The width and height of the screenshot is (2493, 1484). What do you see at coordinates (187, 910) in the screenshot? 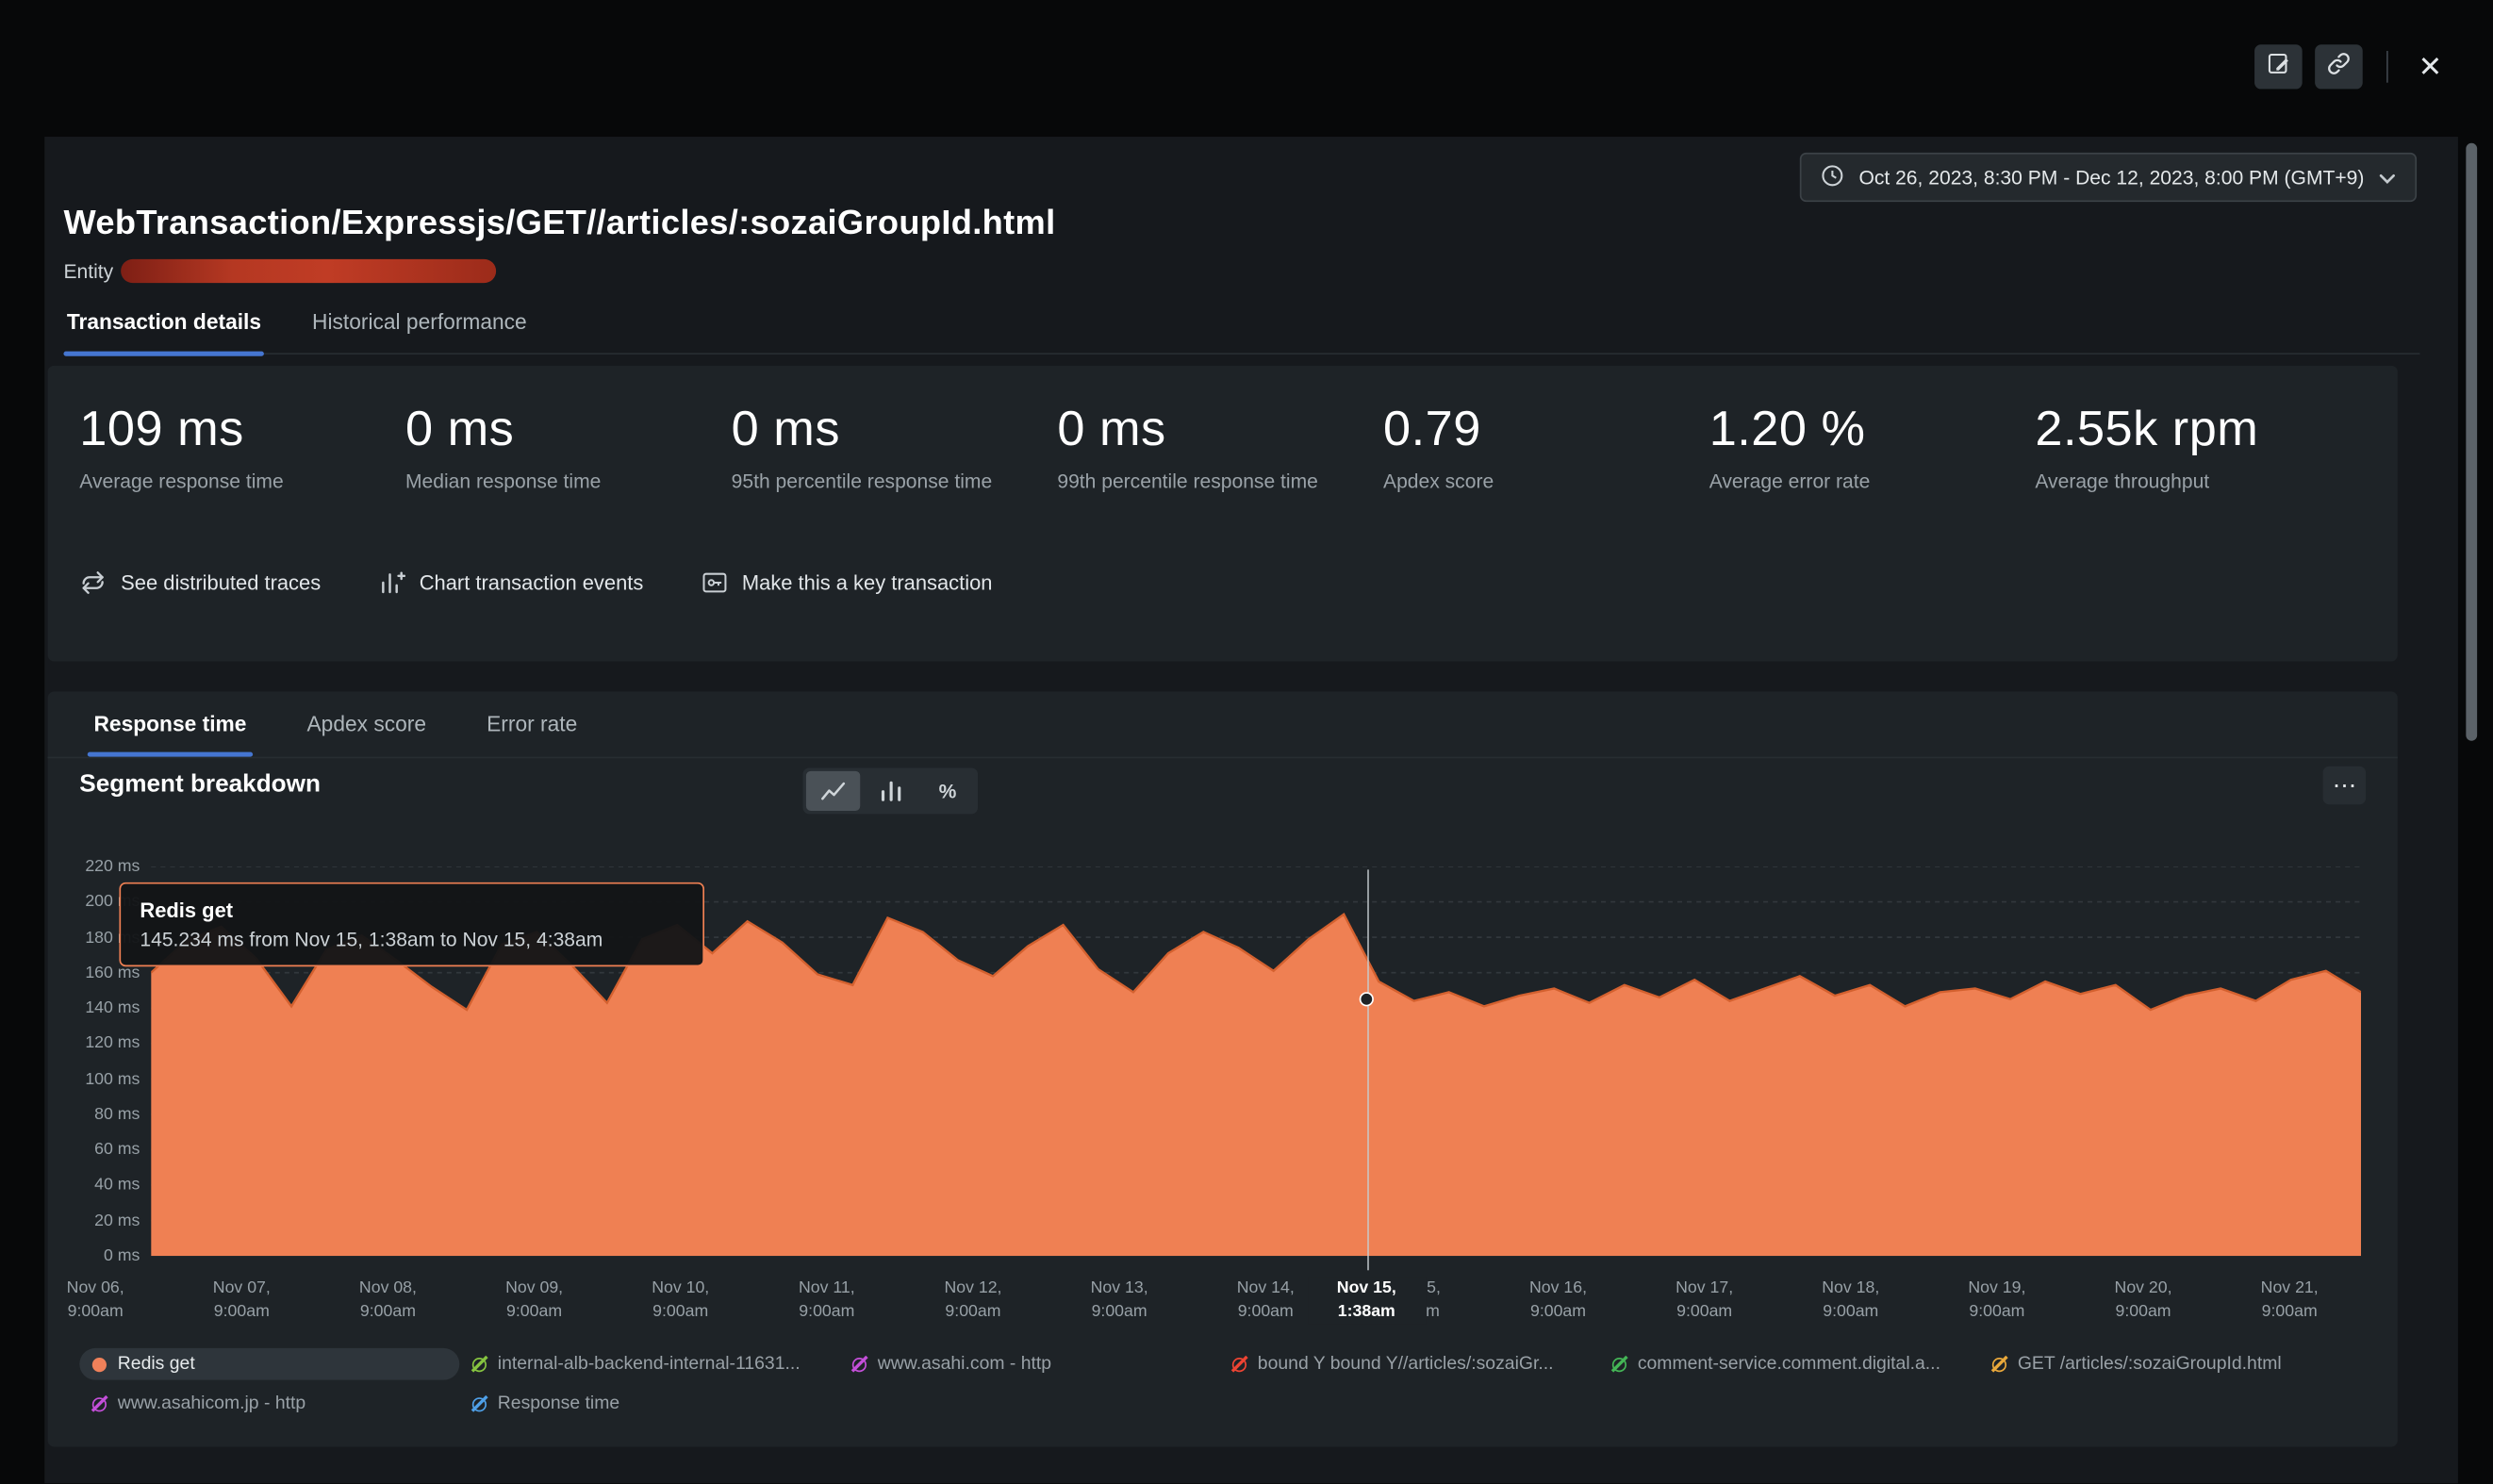
I see `tooltip-title: Redis get` at bounding box center [187, 910].